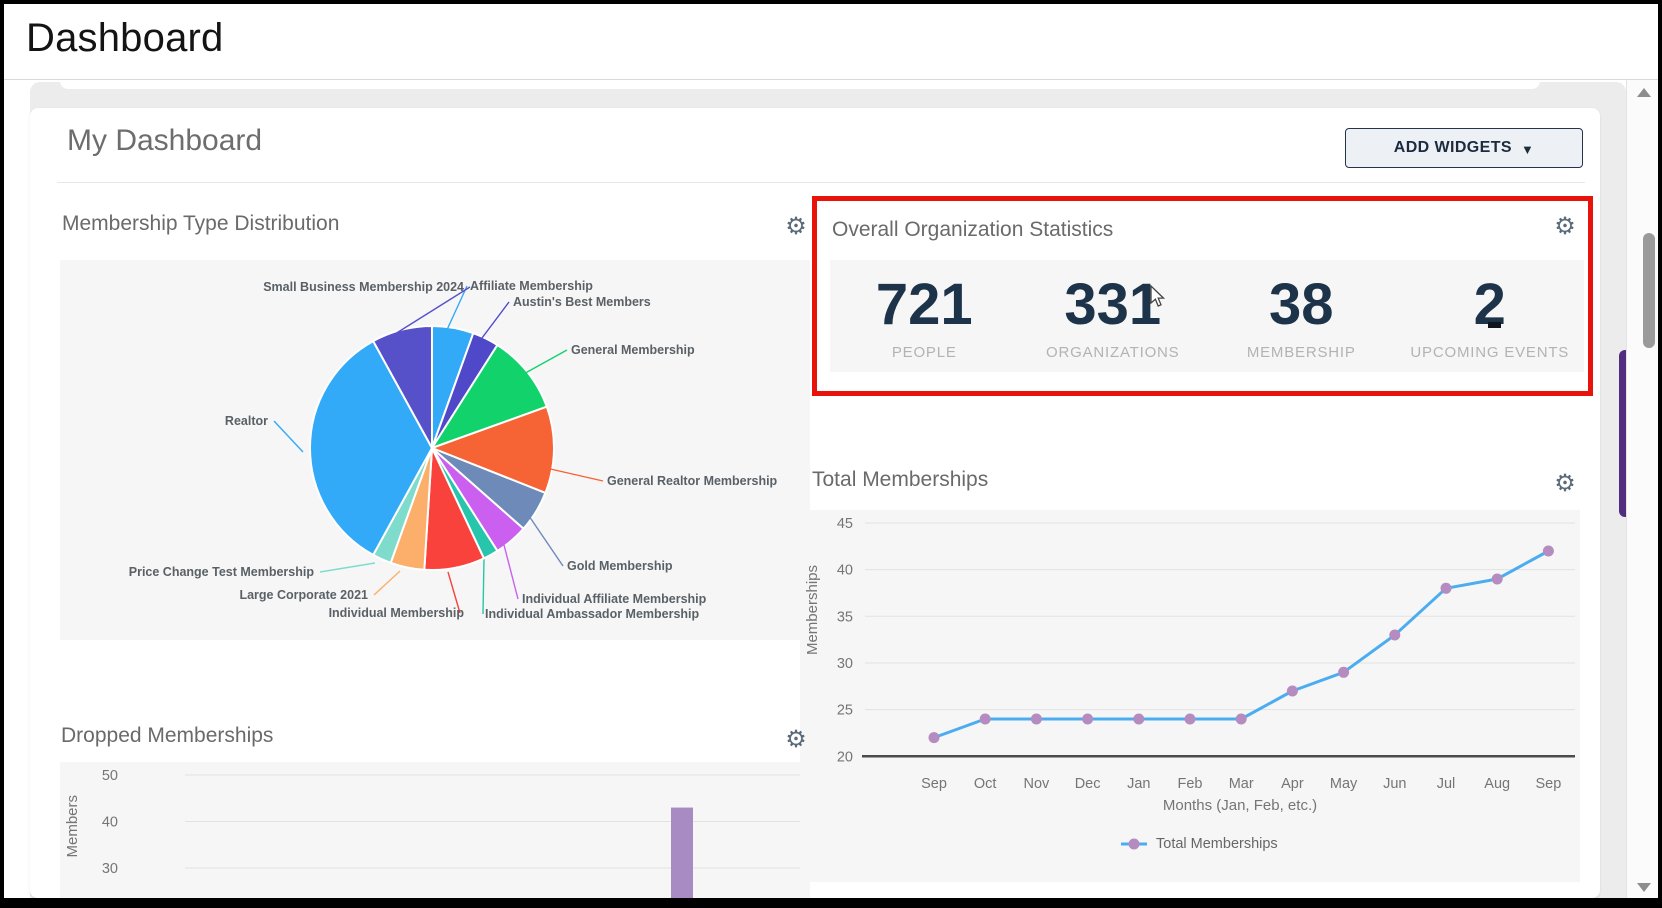  What do you see at coordinates (620, 566) in the screenshot?
I see `pie-slice-label: Gold Membership` at bounding box center [620, 566].